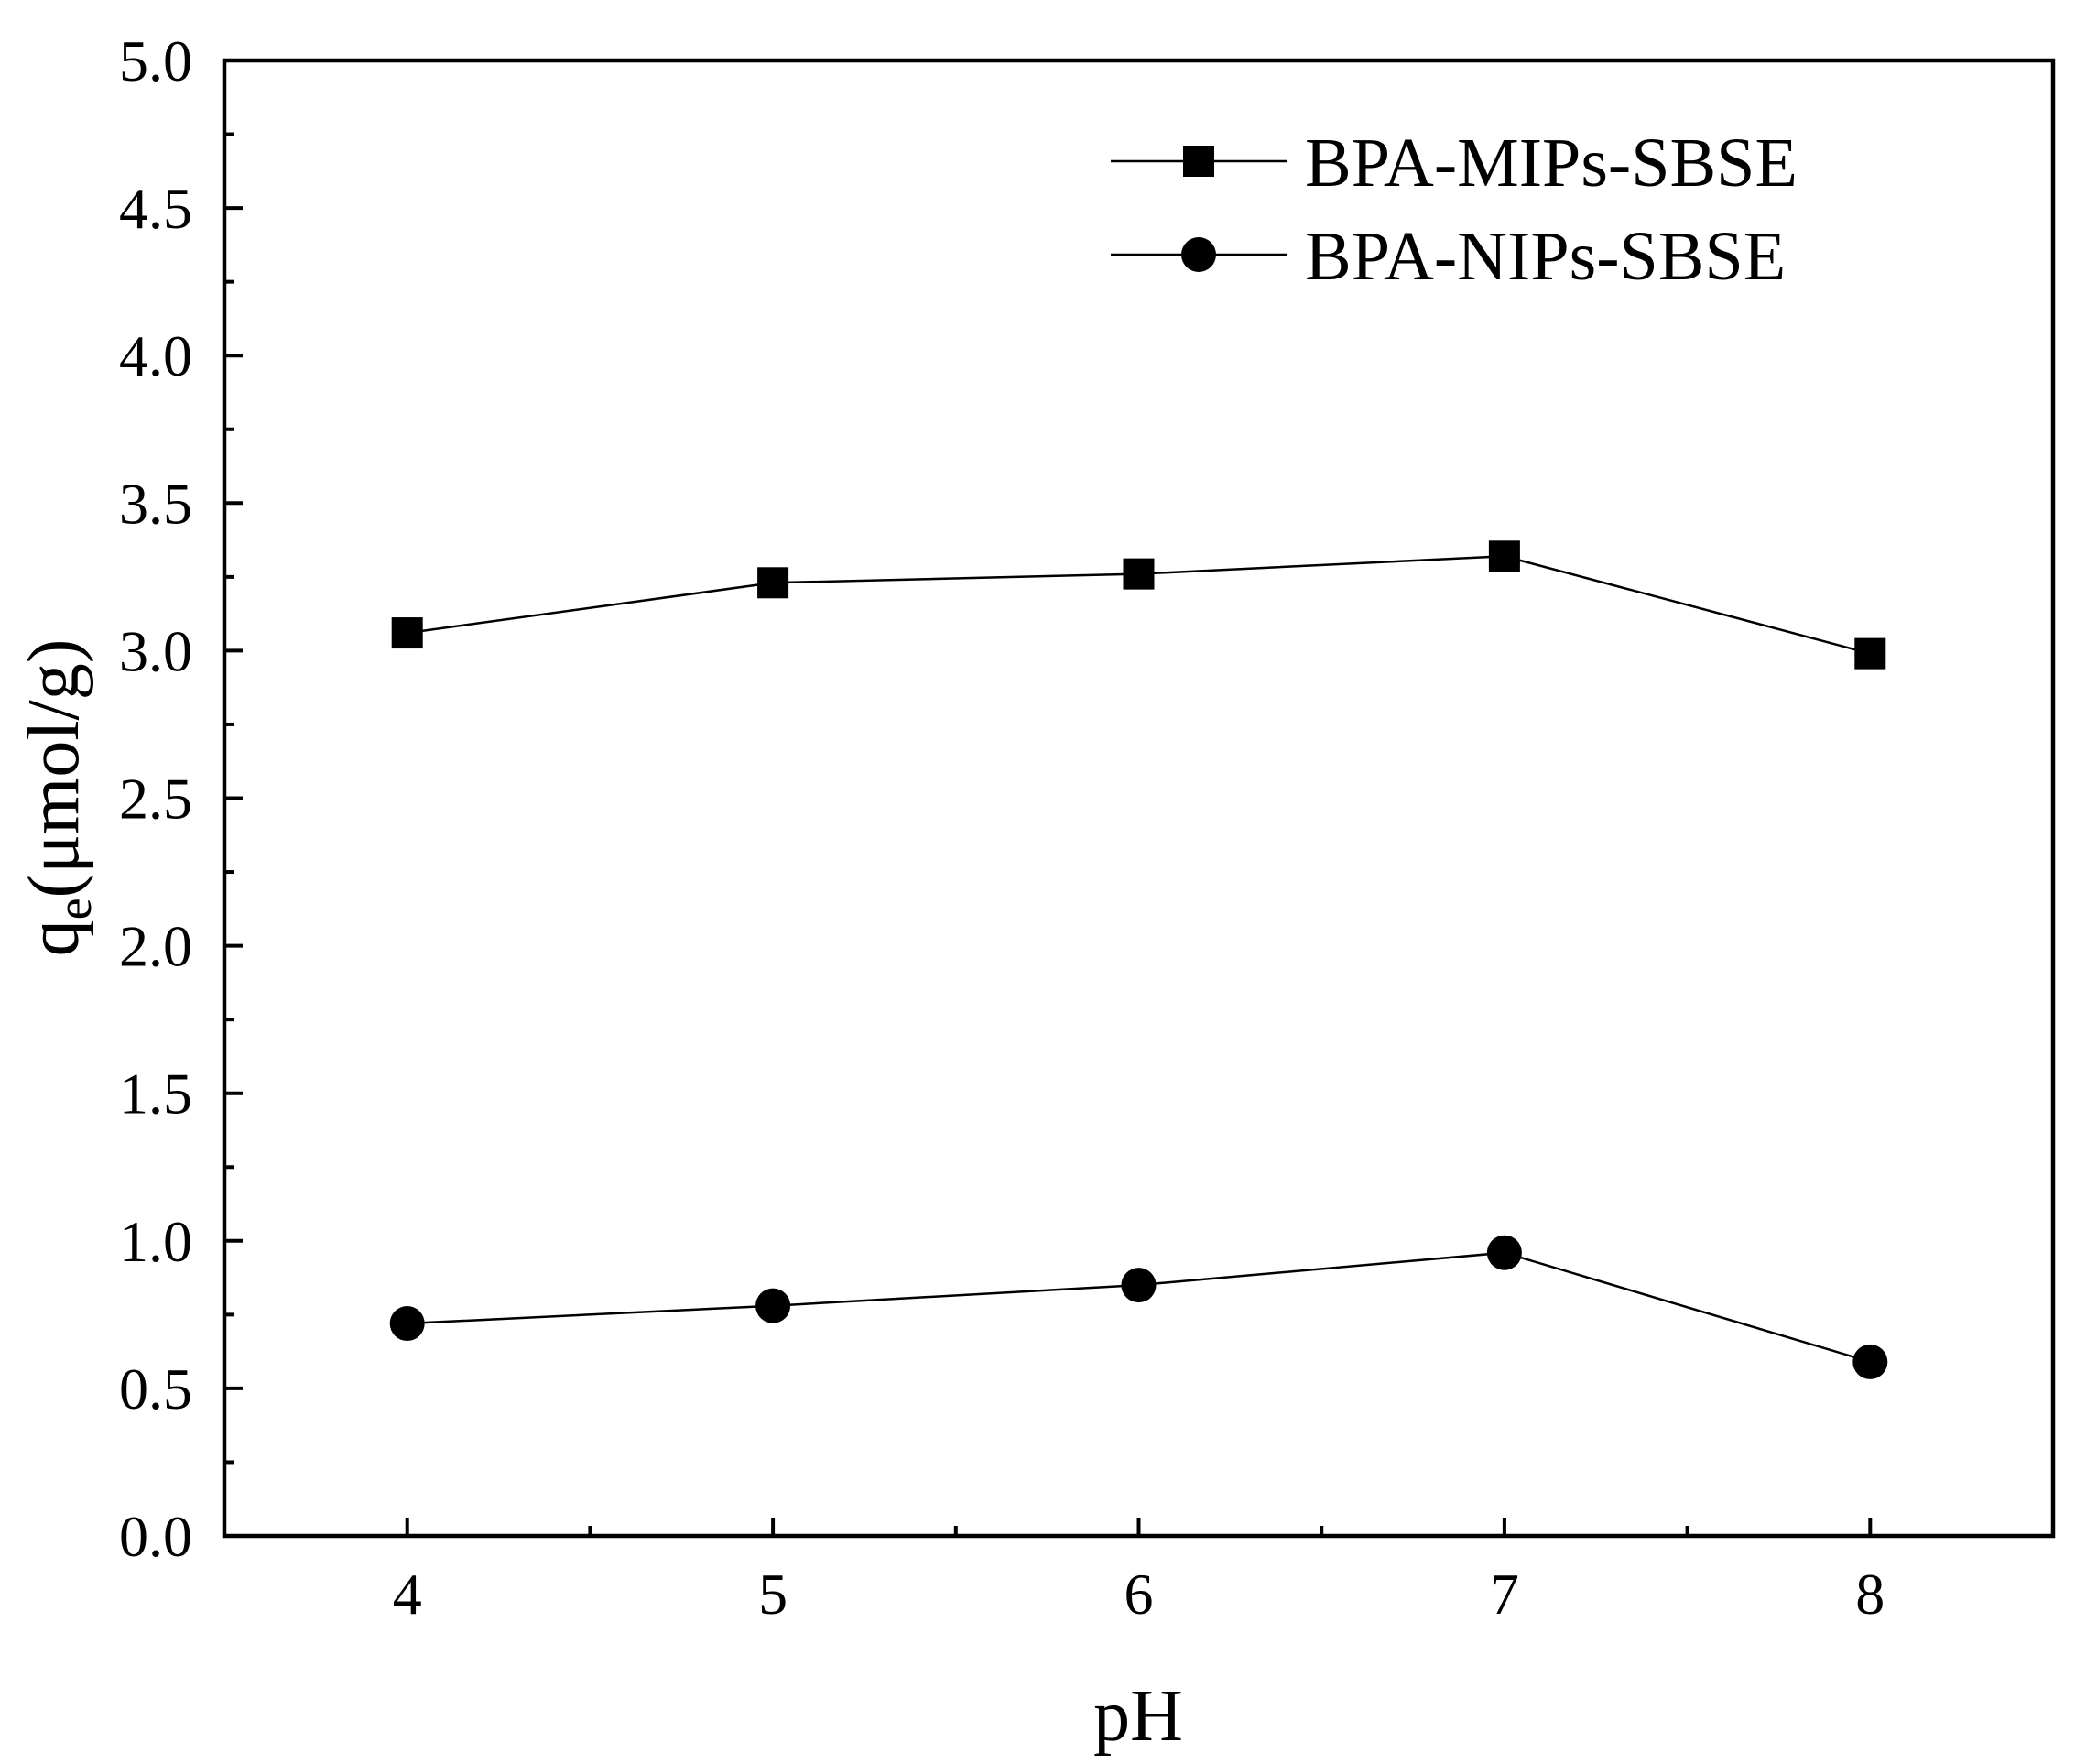  Describe the element at coordinates (407, 1594) in the screenshot. I see `x-tick-label: 4` at that location.